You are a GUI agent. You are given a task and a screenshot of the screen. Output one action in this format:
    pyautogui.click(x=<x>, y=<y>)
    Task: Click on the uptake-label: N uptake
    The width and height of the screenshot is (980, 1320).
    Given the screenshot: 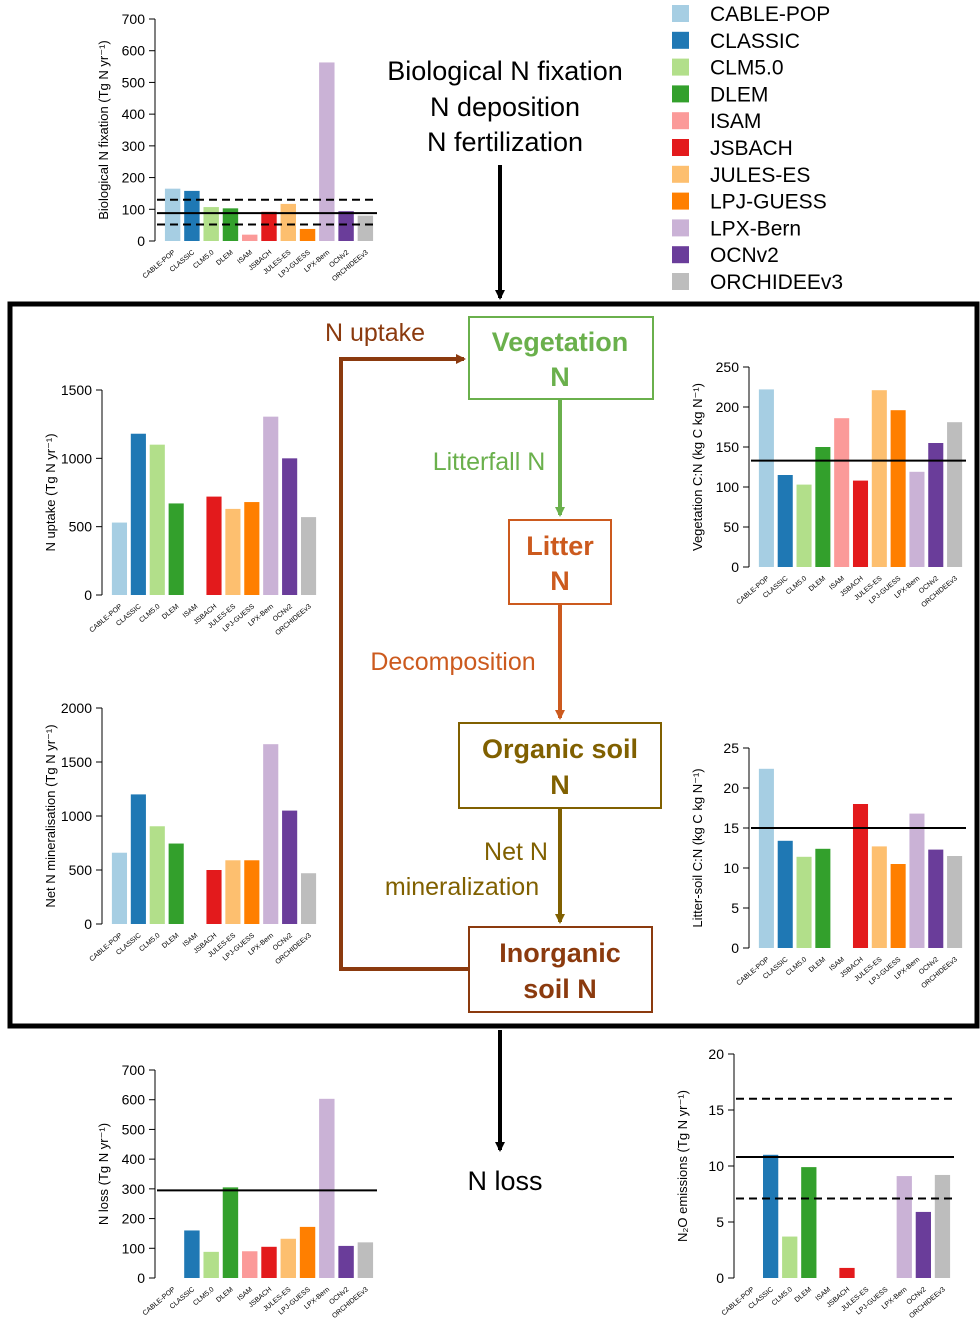 What is the action you would take?
    pyautogui.click(x=375, y=333)
    